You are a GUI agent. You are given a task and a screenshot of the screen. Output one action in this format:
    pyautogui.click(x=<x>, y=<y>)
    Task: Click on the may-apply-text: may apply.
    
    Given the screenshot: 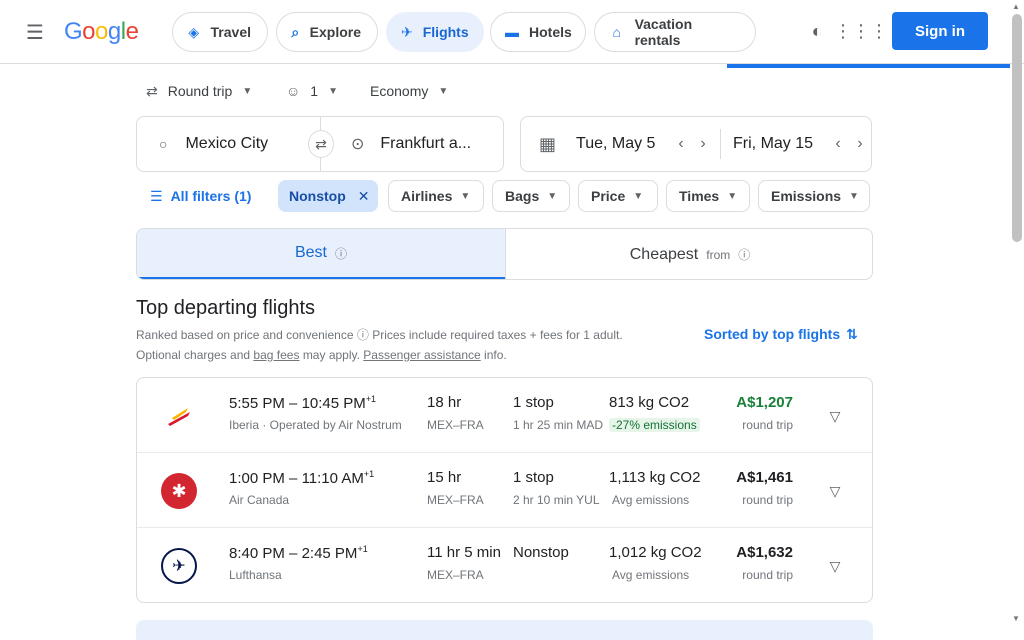 What is the action you would take?
    pyautogui.click(x=331, y=355)
    